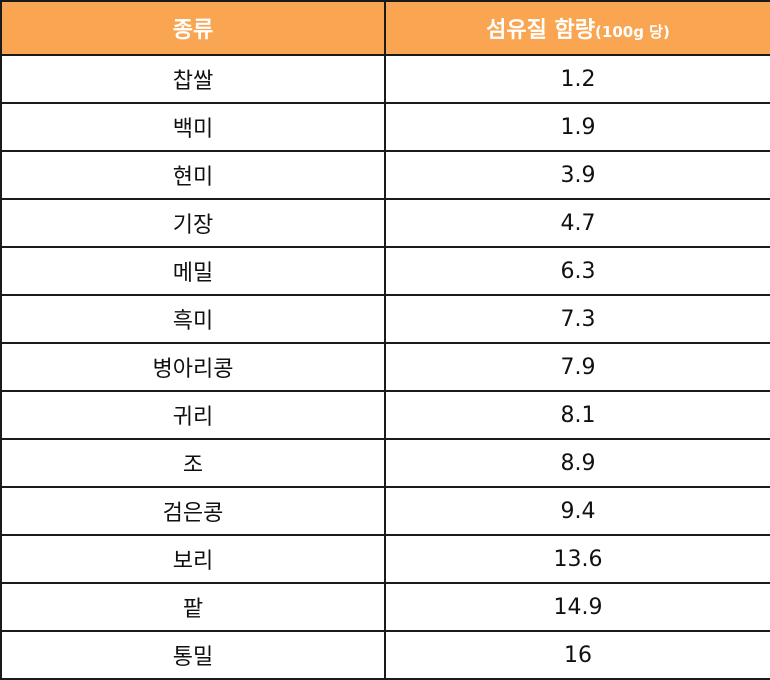 The image size is (770, 680). I want to click on cell-fiber: 4.7, so click(577, 223).